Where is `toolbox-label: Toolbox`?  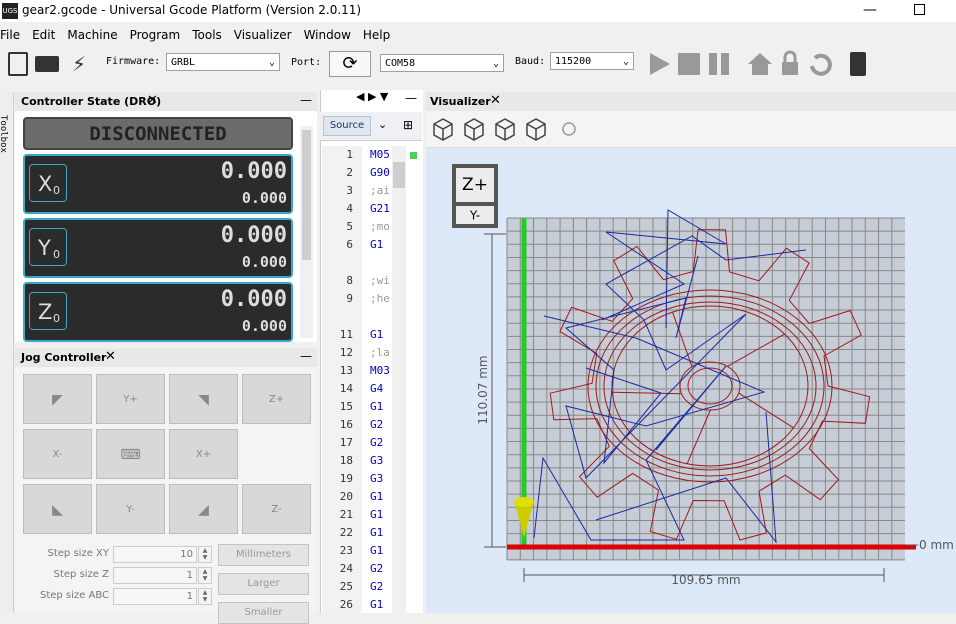 toolbox-label: Toolbox is located at coordinates (4, 134).